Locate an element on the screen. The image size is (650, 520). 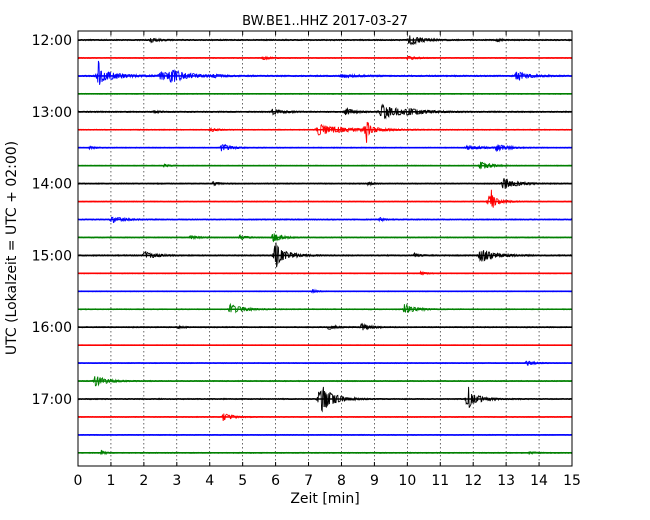
x-tick-label: 7 is located at coordinates (308, 481).